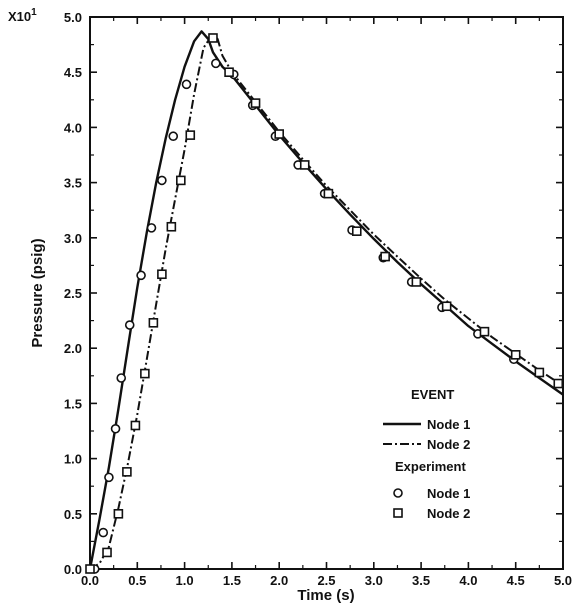 This screenshot has height=612, width=580. Describe the element at coordinates (73, 403) in the screenshot. I see `y-tick-label: 1.5` at that location.